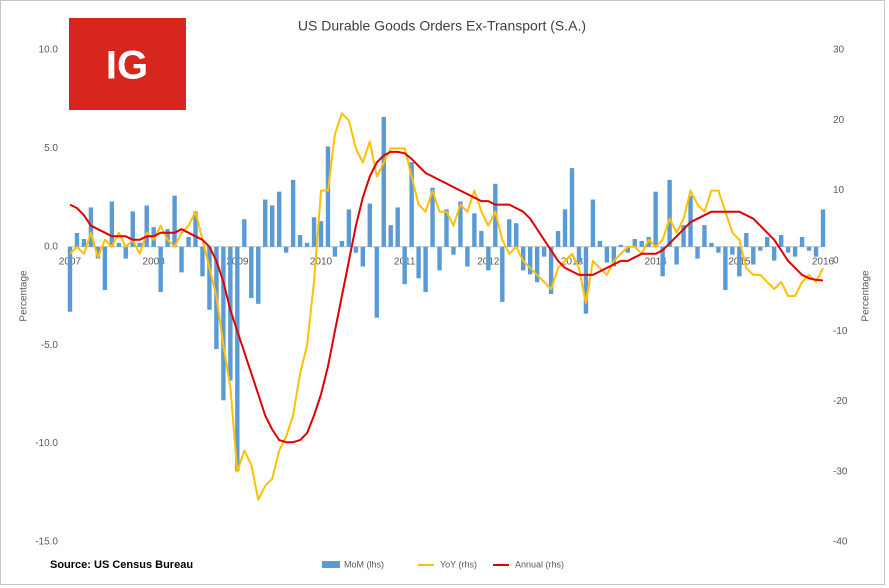 The image size is (889, 588). What do you see at coordinates (46, 542) in the screenshot?
I see `y-tick-label: -15.0` at bounding box center [46, 542].